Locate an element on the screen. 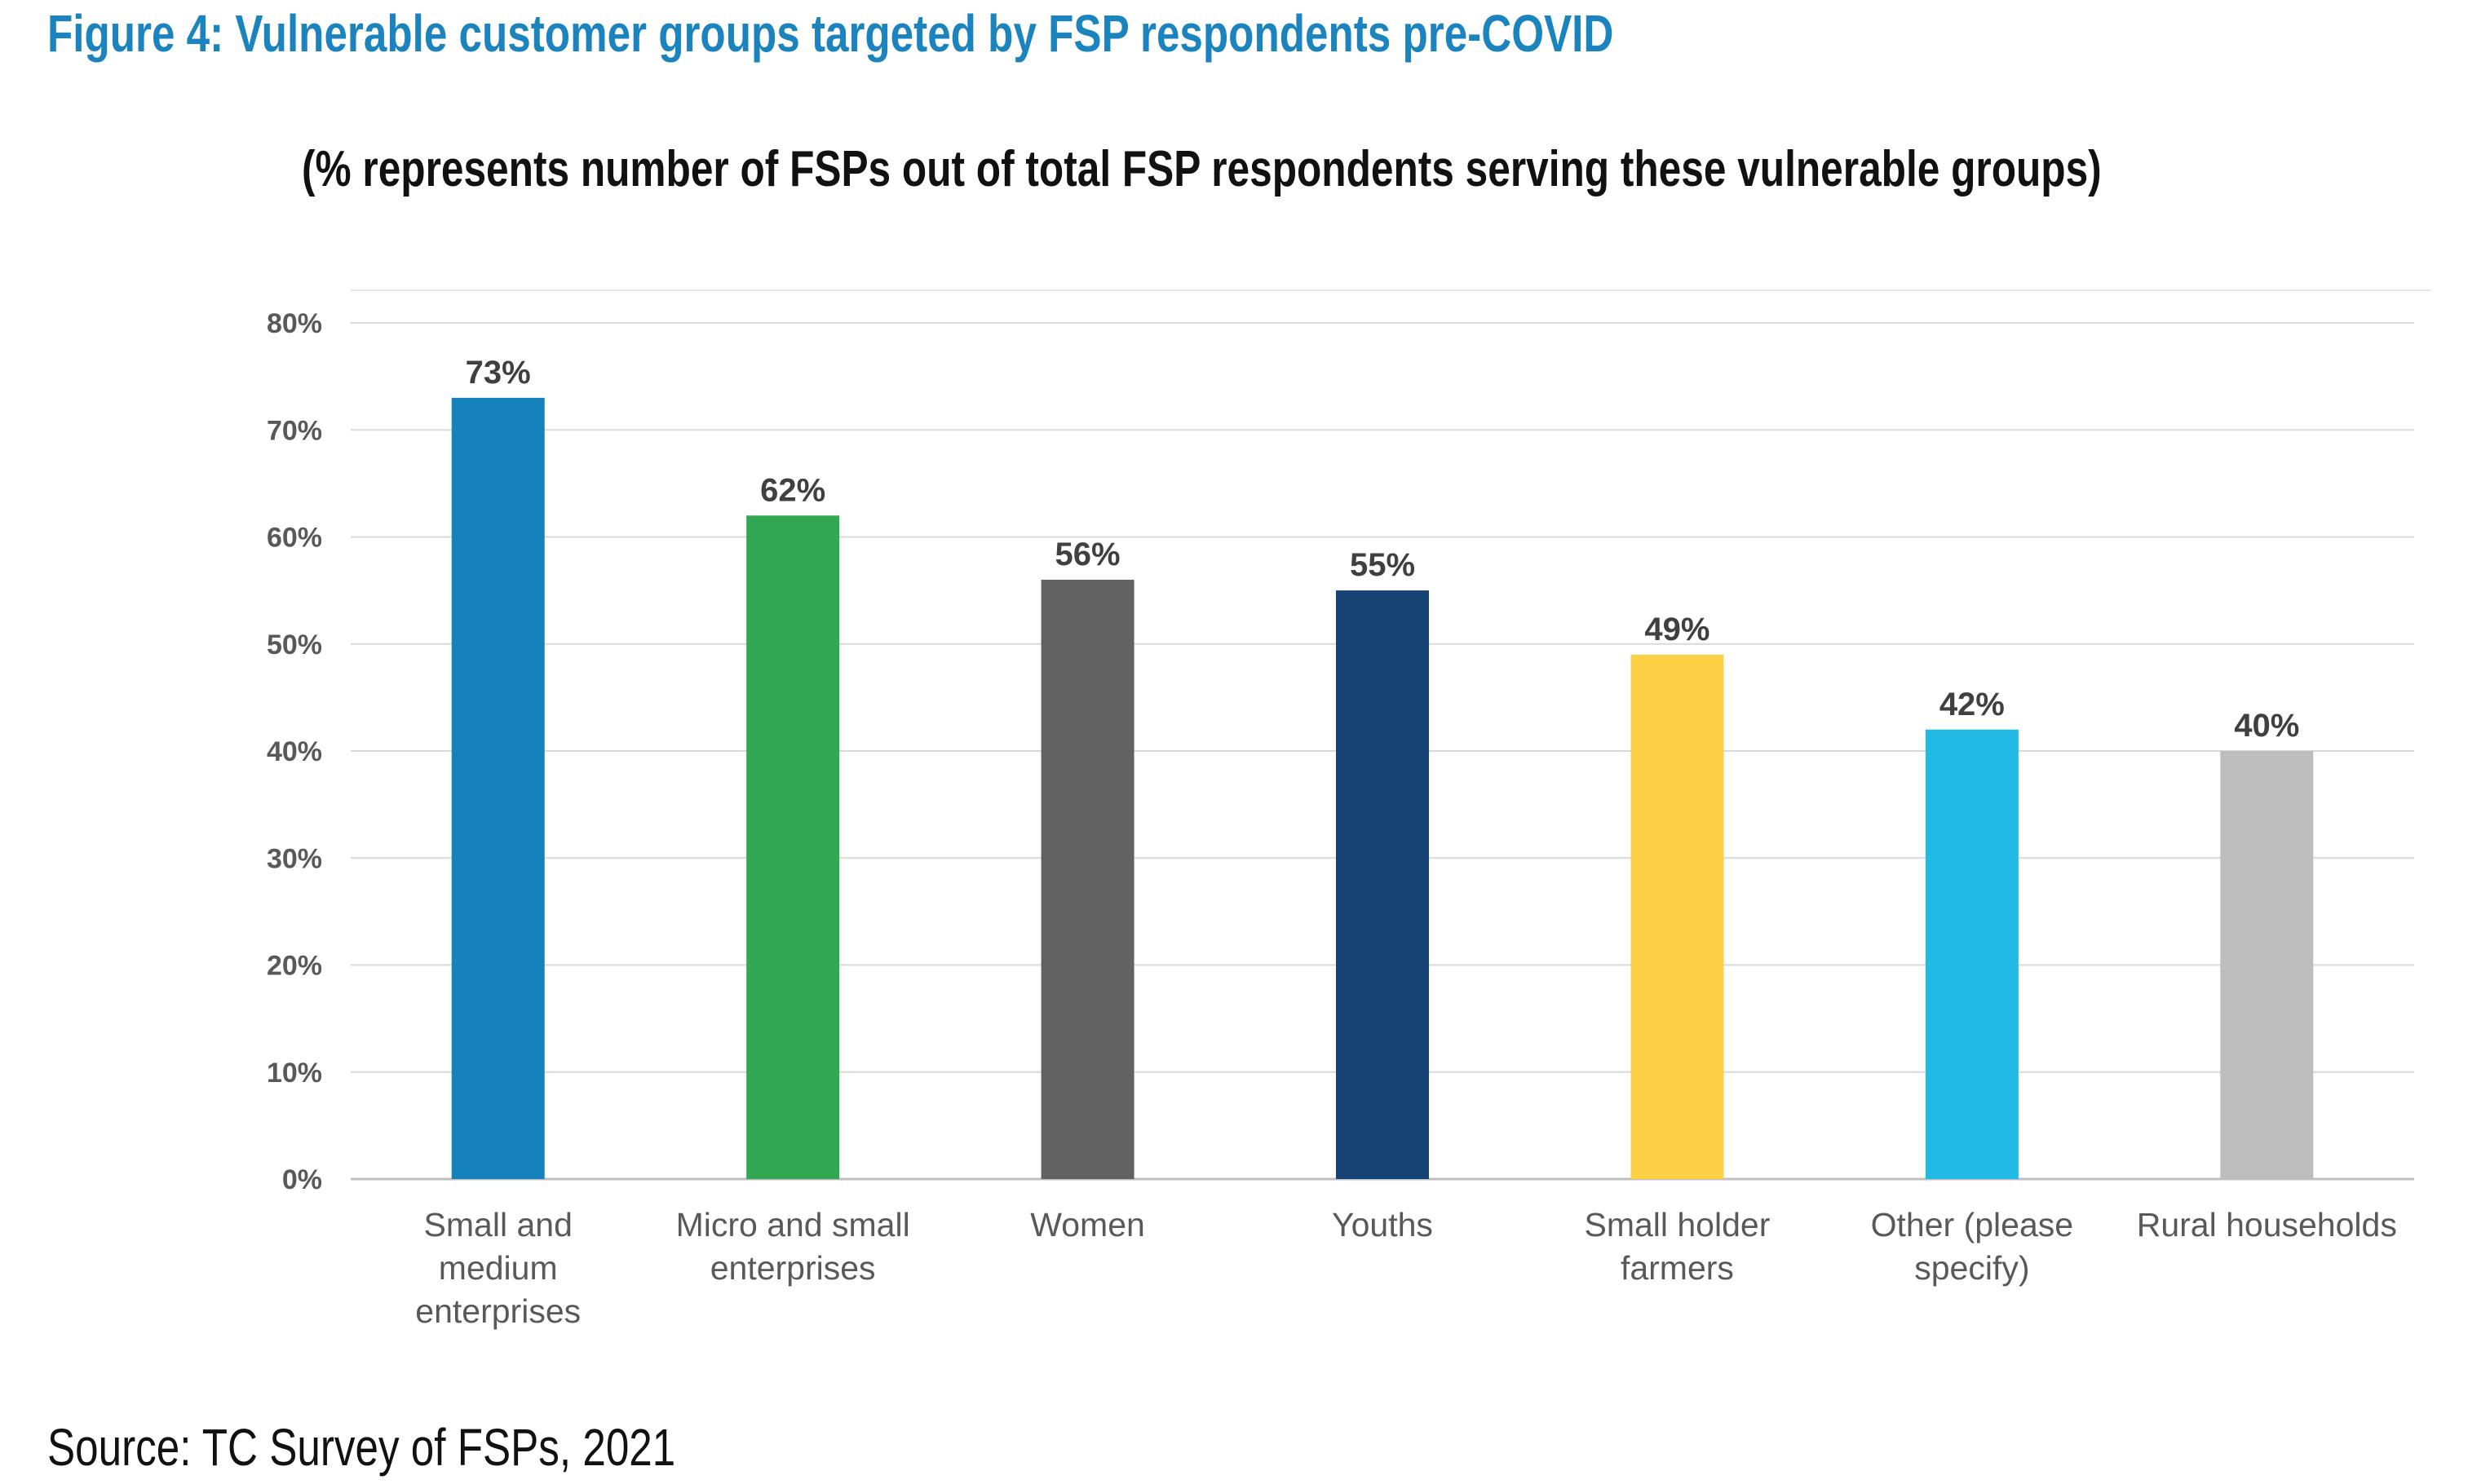 The height and width of the screenshot is (1484, 2468). y-tick-label: 50% is located at coordinates (294, 644).